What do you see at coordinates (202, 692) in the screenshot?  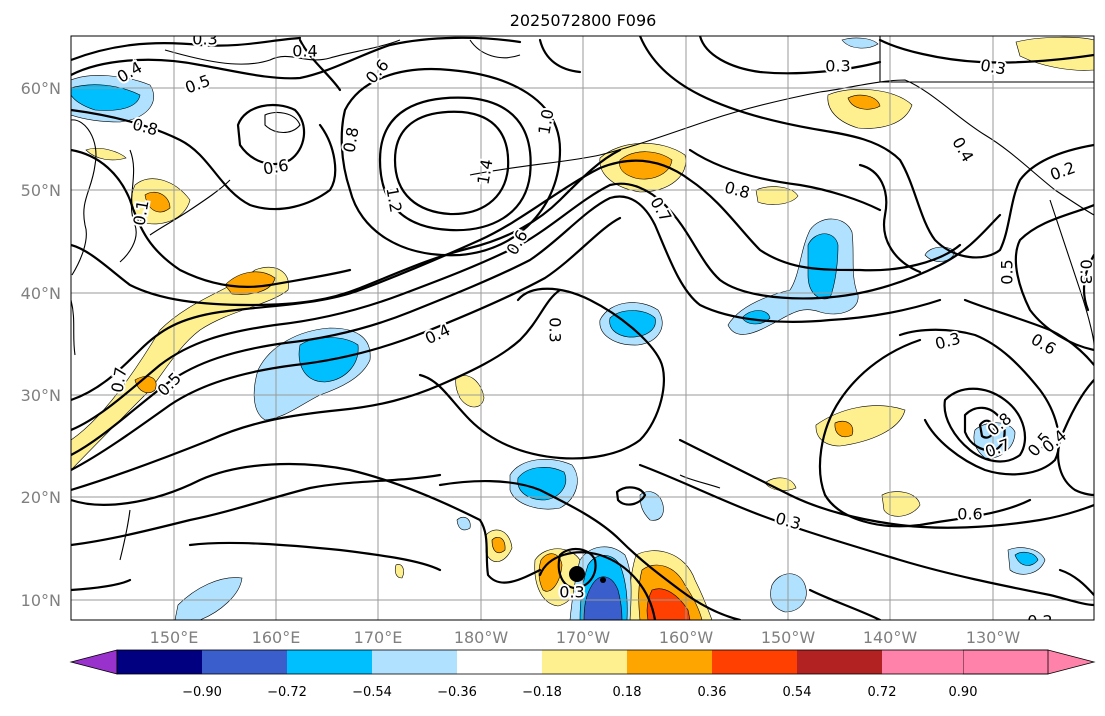 I see `colorbar-tick-label: −0.90` at bounding box center [202, 692].